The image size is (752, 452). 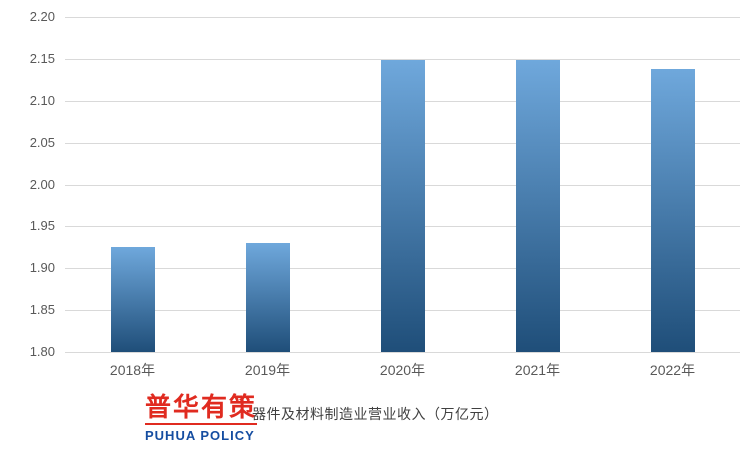 What do you see at coordinates (42, 351) in the screenshot?
I see `y-tick-label: 1.80` at bounding box center [42, 351].